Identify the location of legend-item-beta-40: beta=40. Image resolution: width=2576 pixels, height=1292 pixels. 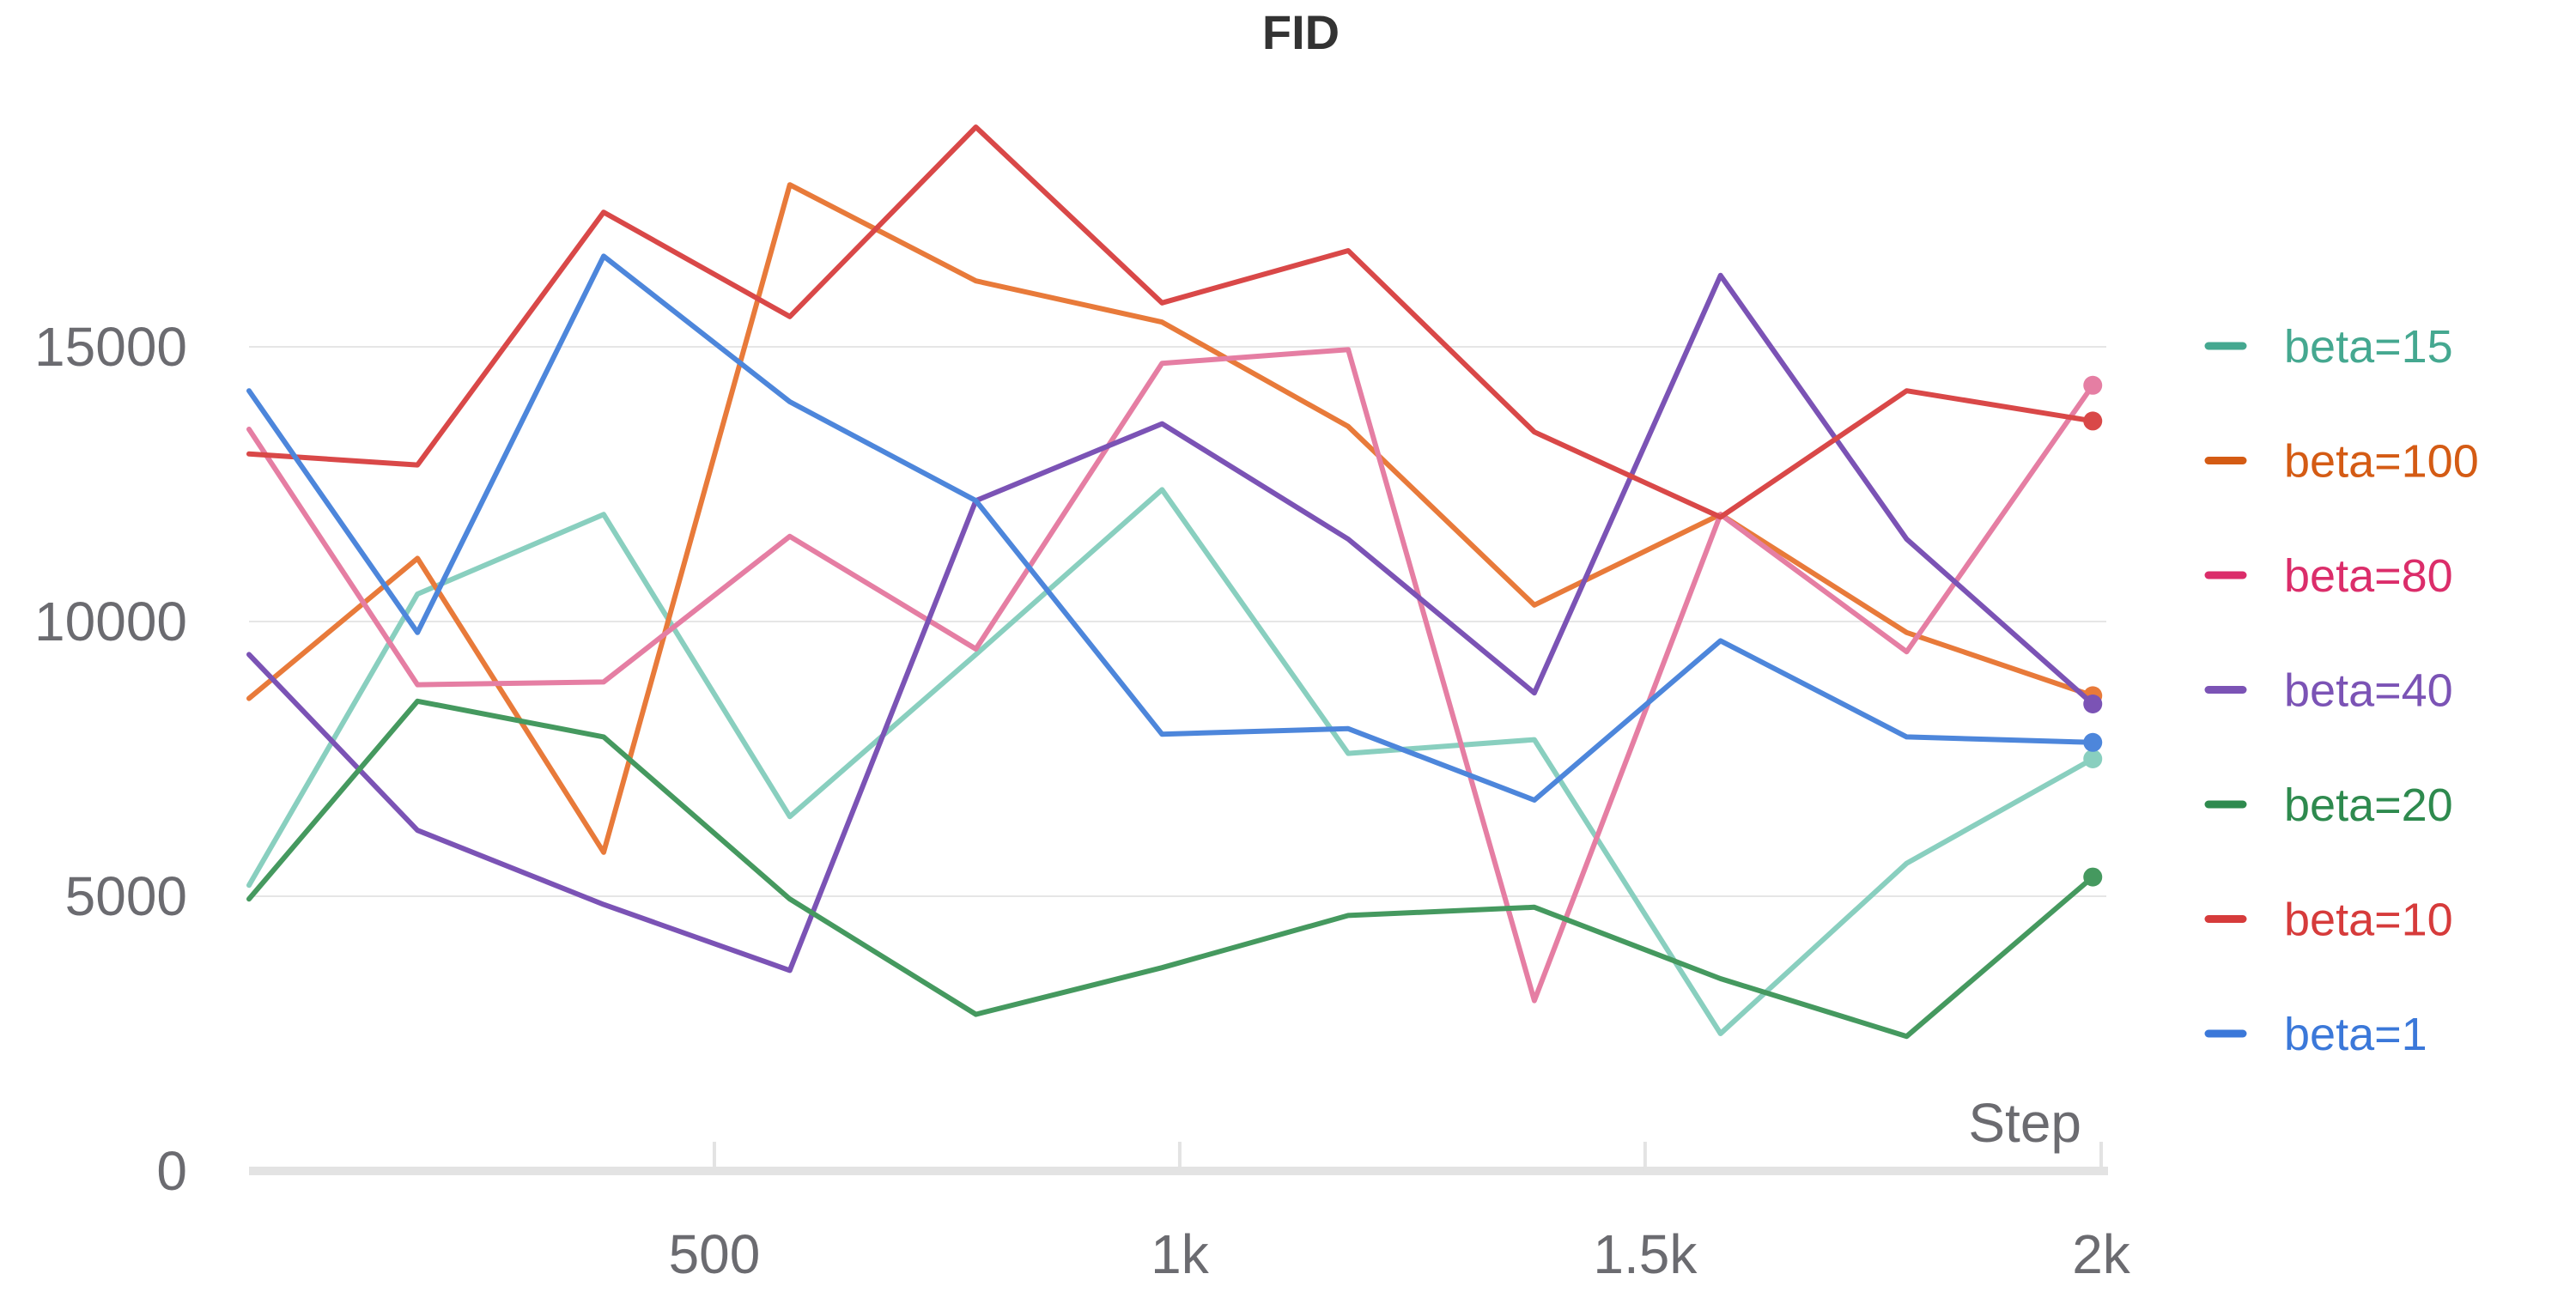
(2328, 691).